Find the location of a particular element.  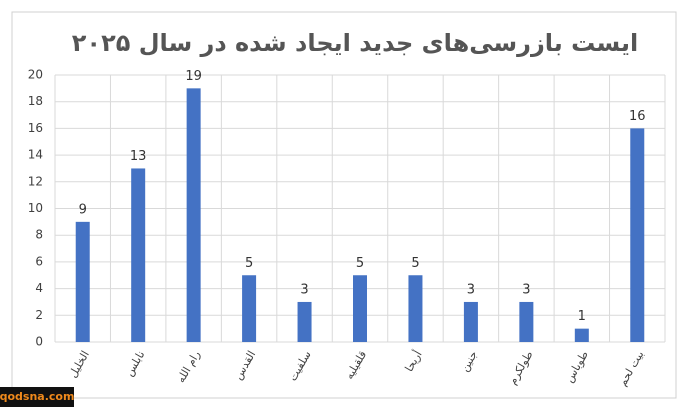

y-tick-label: 0 is located at coordinates (39, 342).